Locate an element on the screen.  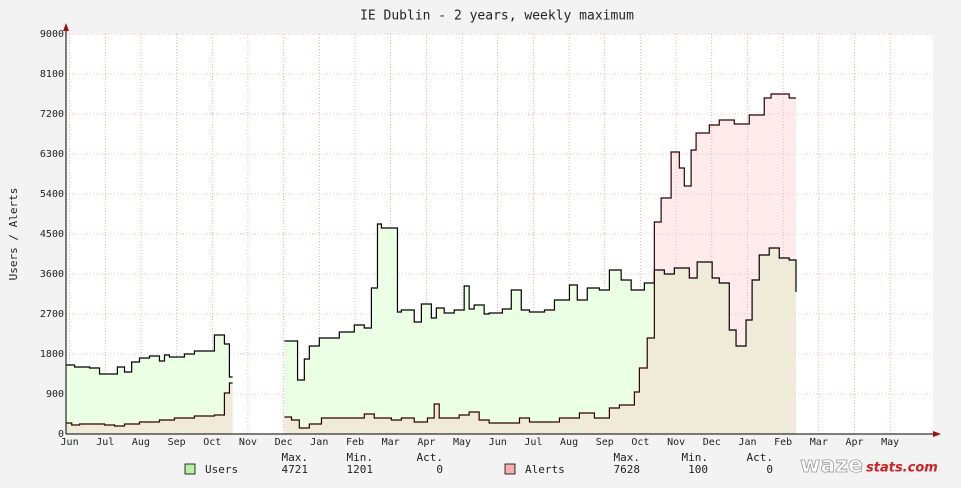
y-tick-label: 6300 is located at coordinates (52, 154).